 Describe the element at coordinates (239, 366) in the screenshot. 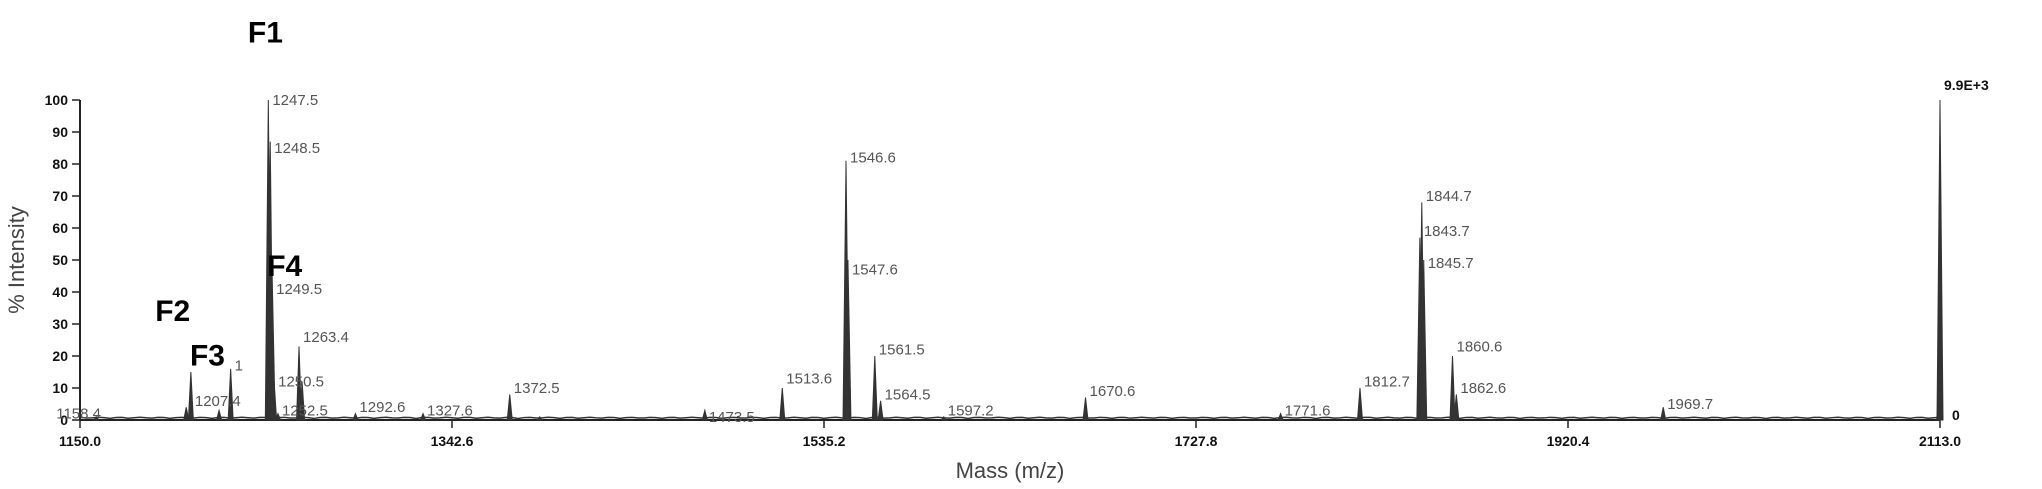

I see `peak-label: 1` at that location.